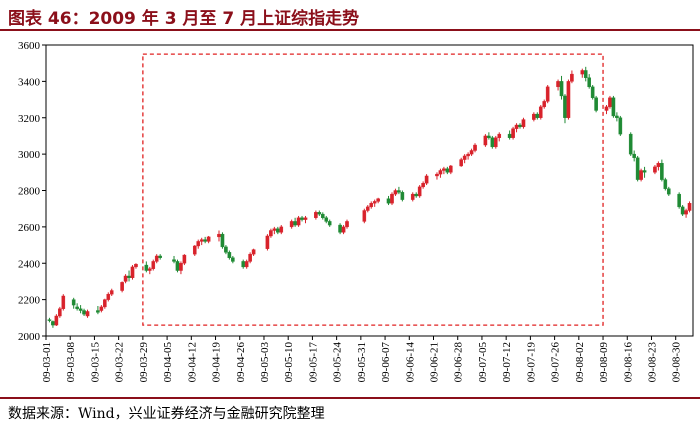  I want to click on x-tick-label: 09-08-30, so click(677, 362).